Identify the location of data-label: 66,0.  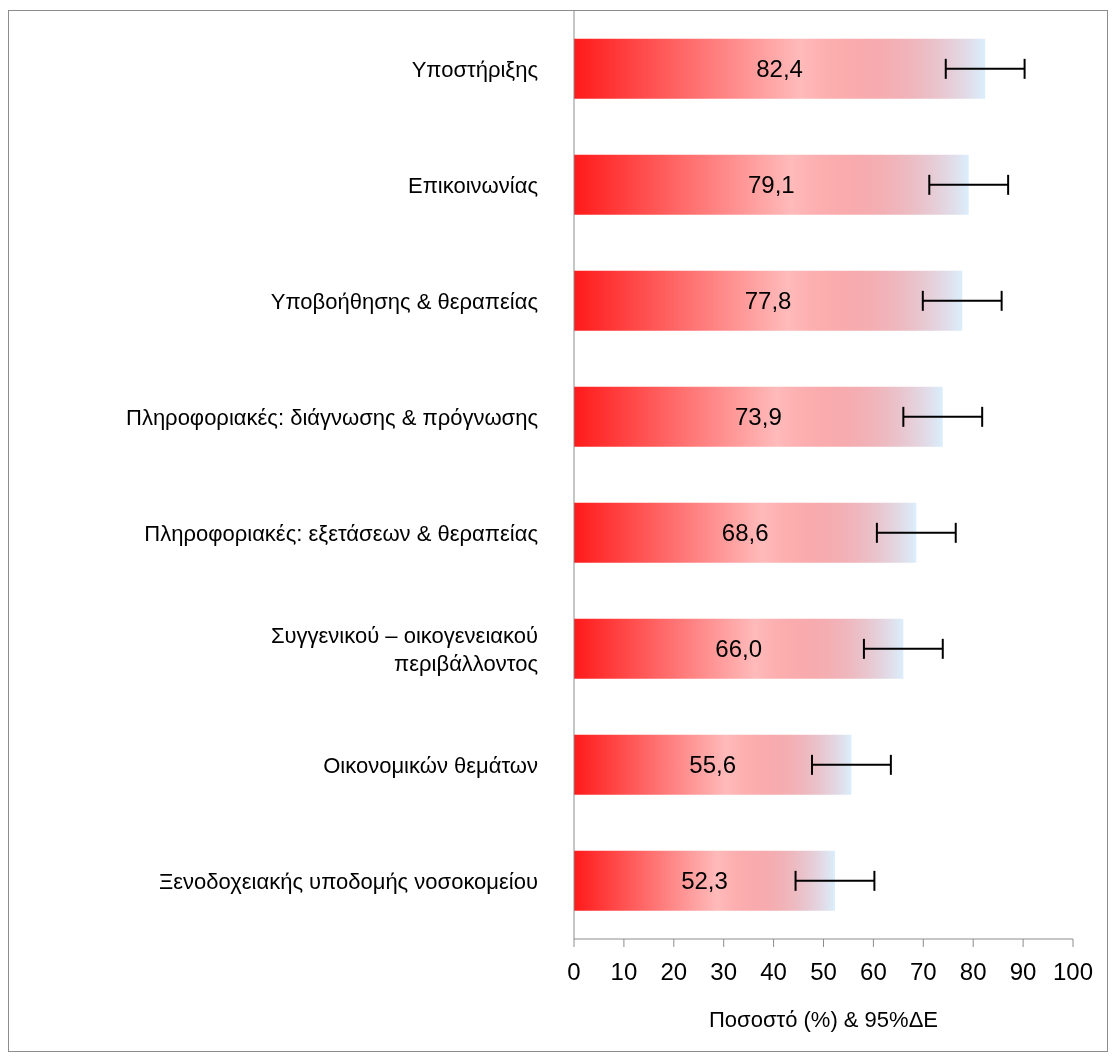
(739, 649).